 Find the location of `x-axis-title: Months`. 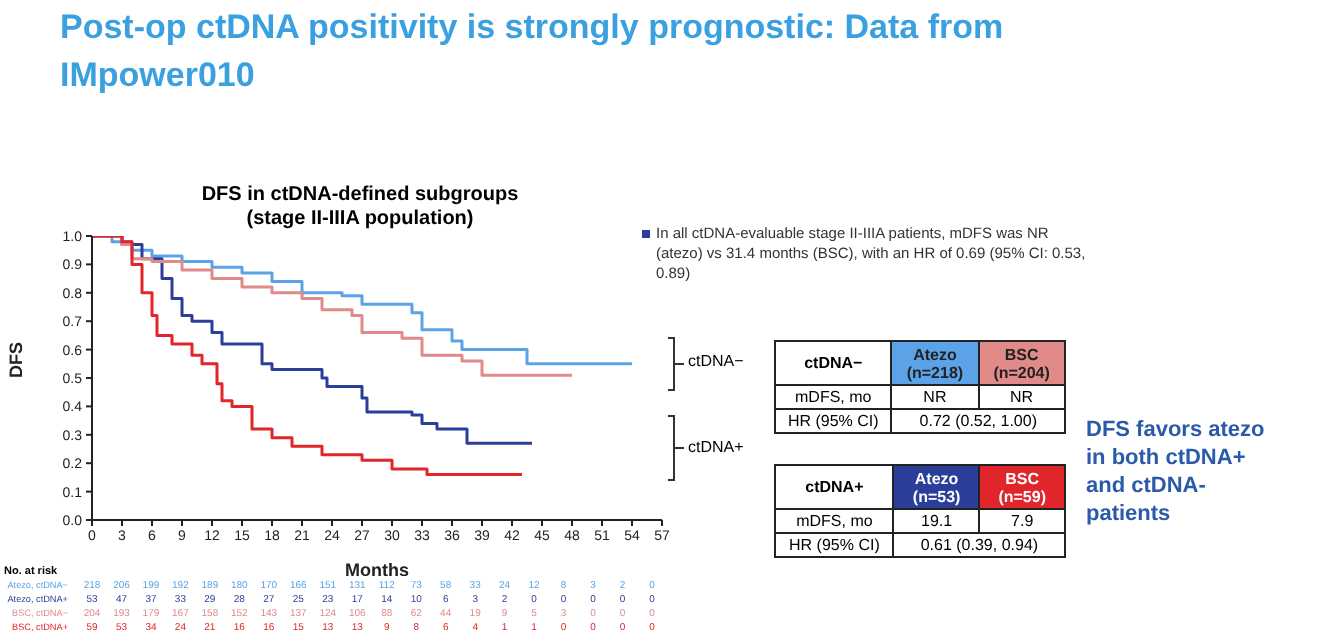

x-axis-title: Months is located at coordinates (377, 570).